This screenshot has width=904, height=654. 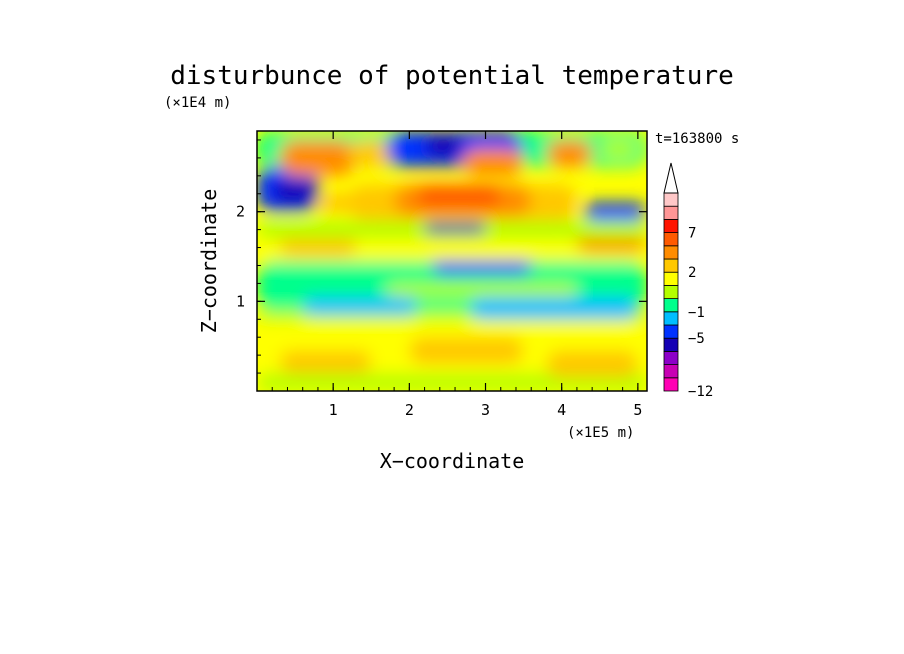 What do you see at coordinates (452, 461) in the screenshot?
I see `x-axis-label: X−coordinate` at bounding box center [452, 461].